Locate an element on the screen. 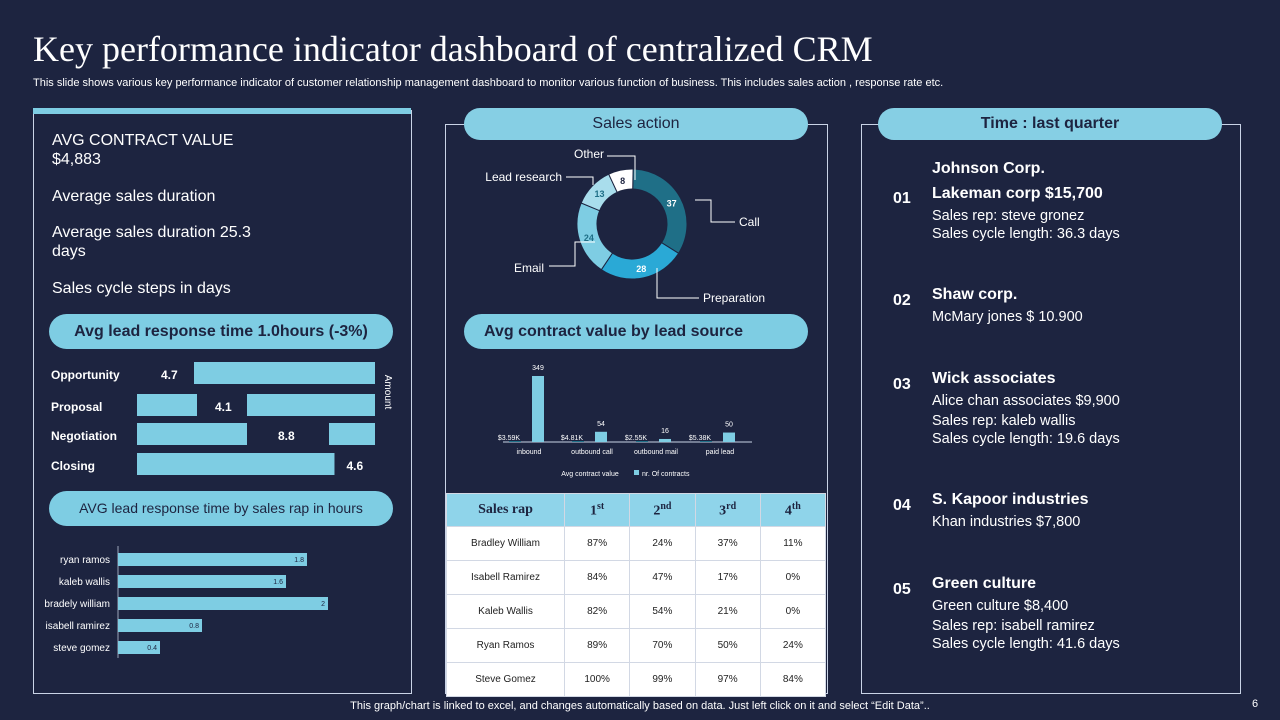 Image resolution: width=1280 pixels, height=720 pixels. table-row: Steve Gomez 100% 99% 97% 84% is located at coordinates (636, 679).